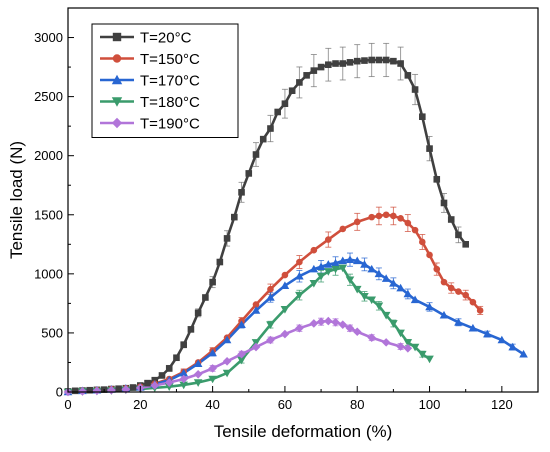 This screenshot has width=550, height=452. What do you see at coordinates (285, 404) in the screenshot?
I see `x-tick-label: 60` at bounding box center [285, 404].